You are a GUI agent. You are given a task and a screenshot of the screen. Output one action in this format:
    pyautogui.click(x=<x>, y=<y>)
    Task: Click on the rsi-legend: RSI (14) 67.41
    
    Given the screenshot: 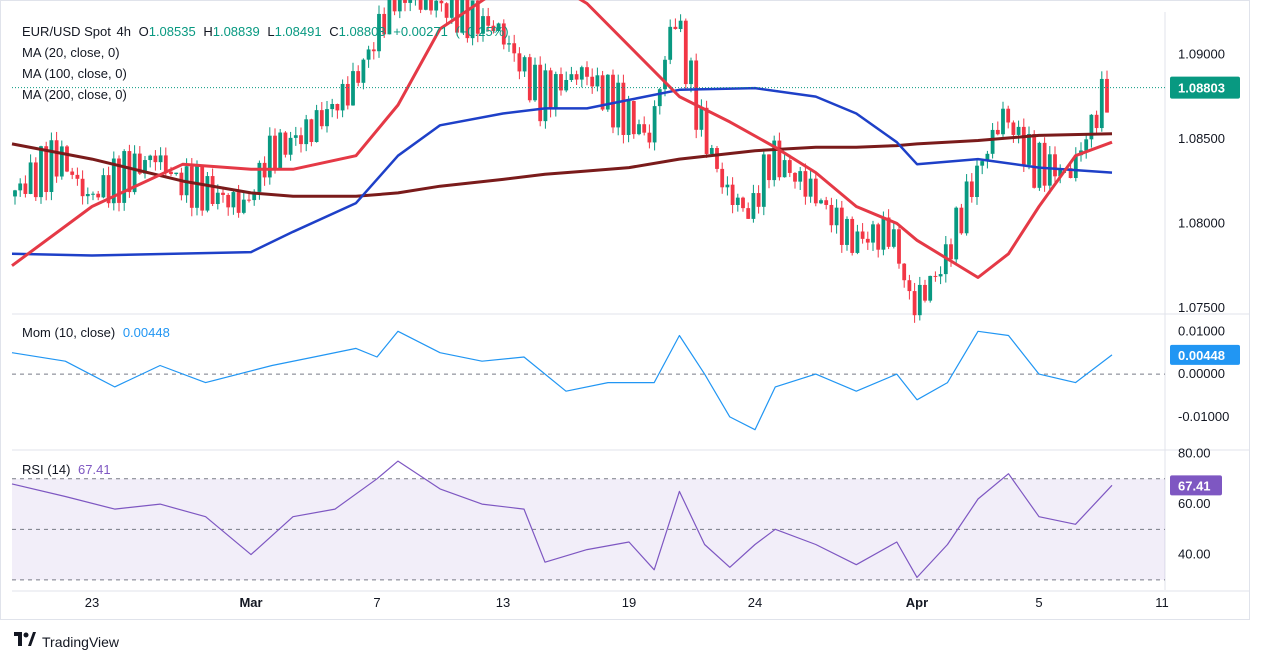 What is the action you would take?
    pyautogui.click(x=68, y=470)
    